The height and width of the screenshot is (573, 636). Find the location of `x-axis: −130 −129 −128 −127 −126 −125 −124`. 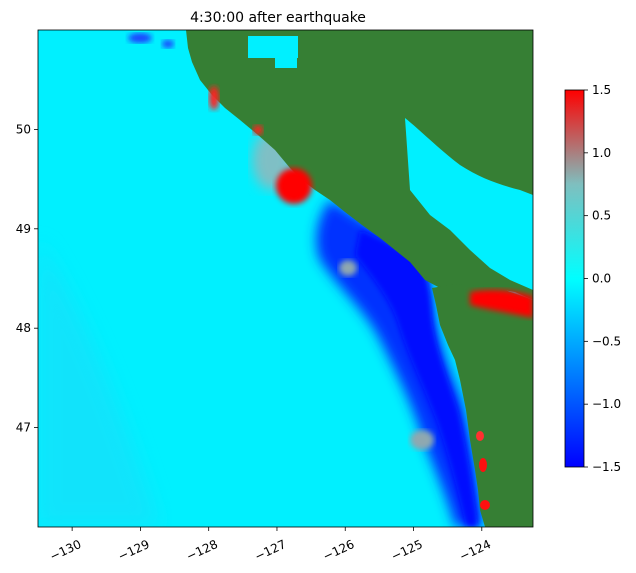

x-axis: −130 −129 −128 −127 −126 −125 −124 is located at coordinates (270, 545).